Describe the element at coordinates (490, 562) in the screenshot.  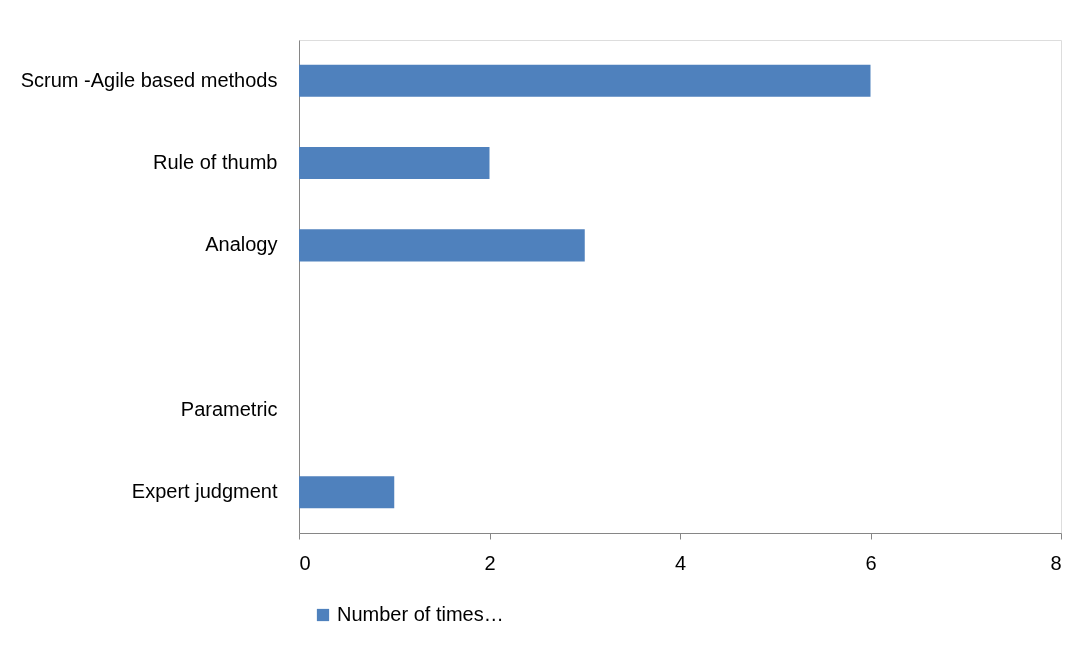
I see `x-tick-label: 2` at that location.